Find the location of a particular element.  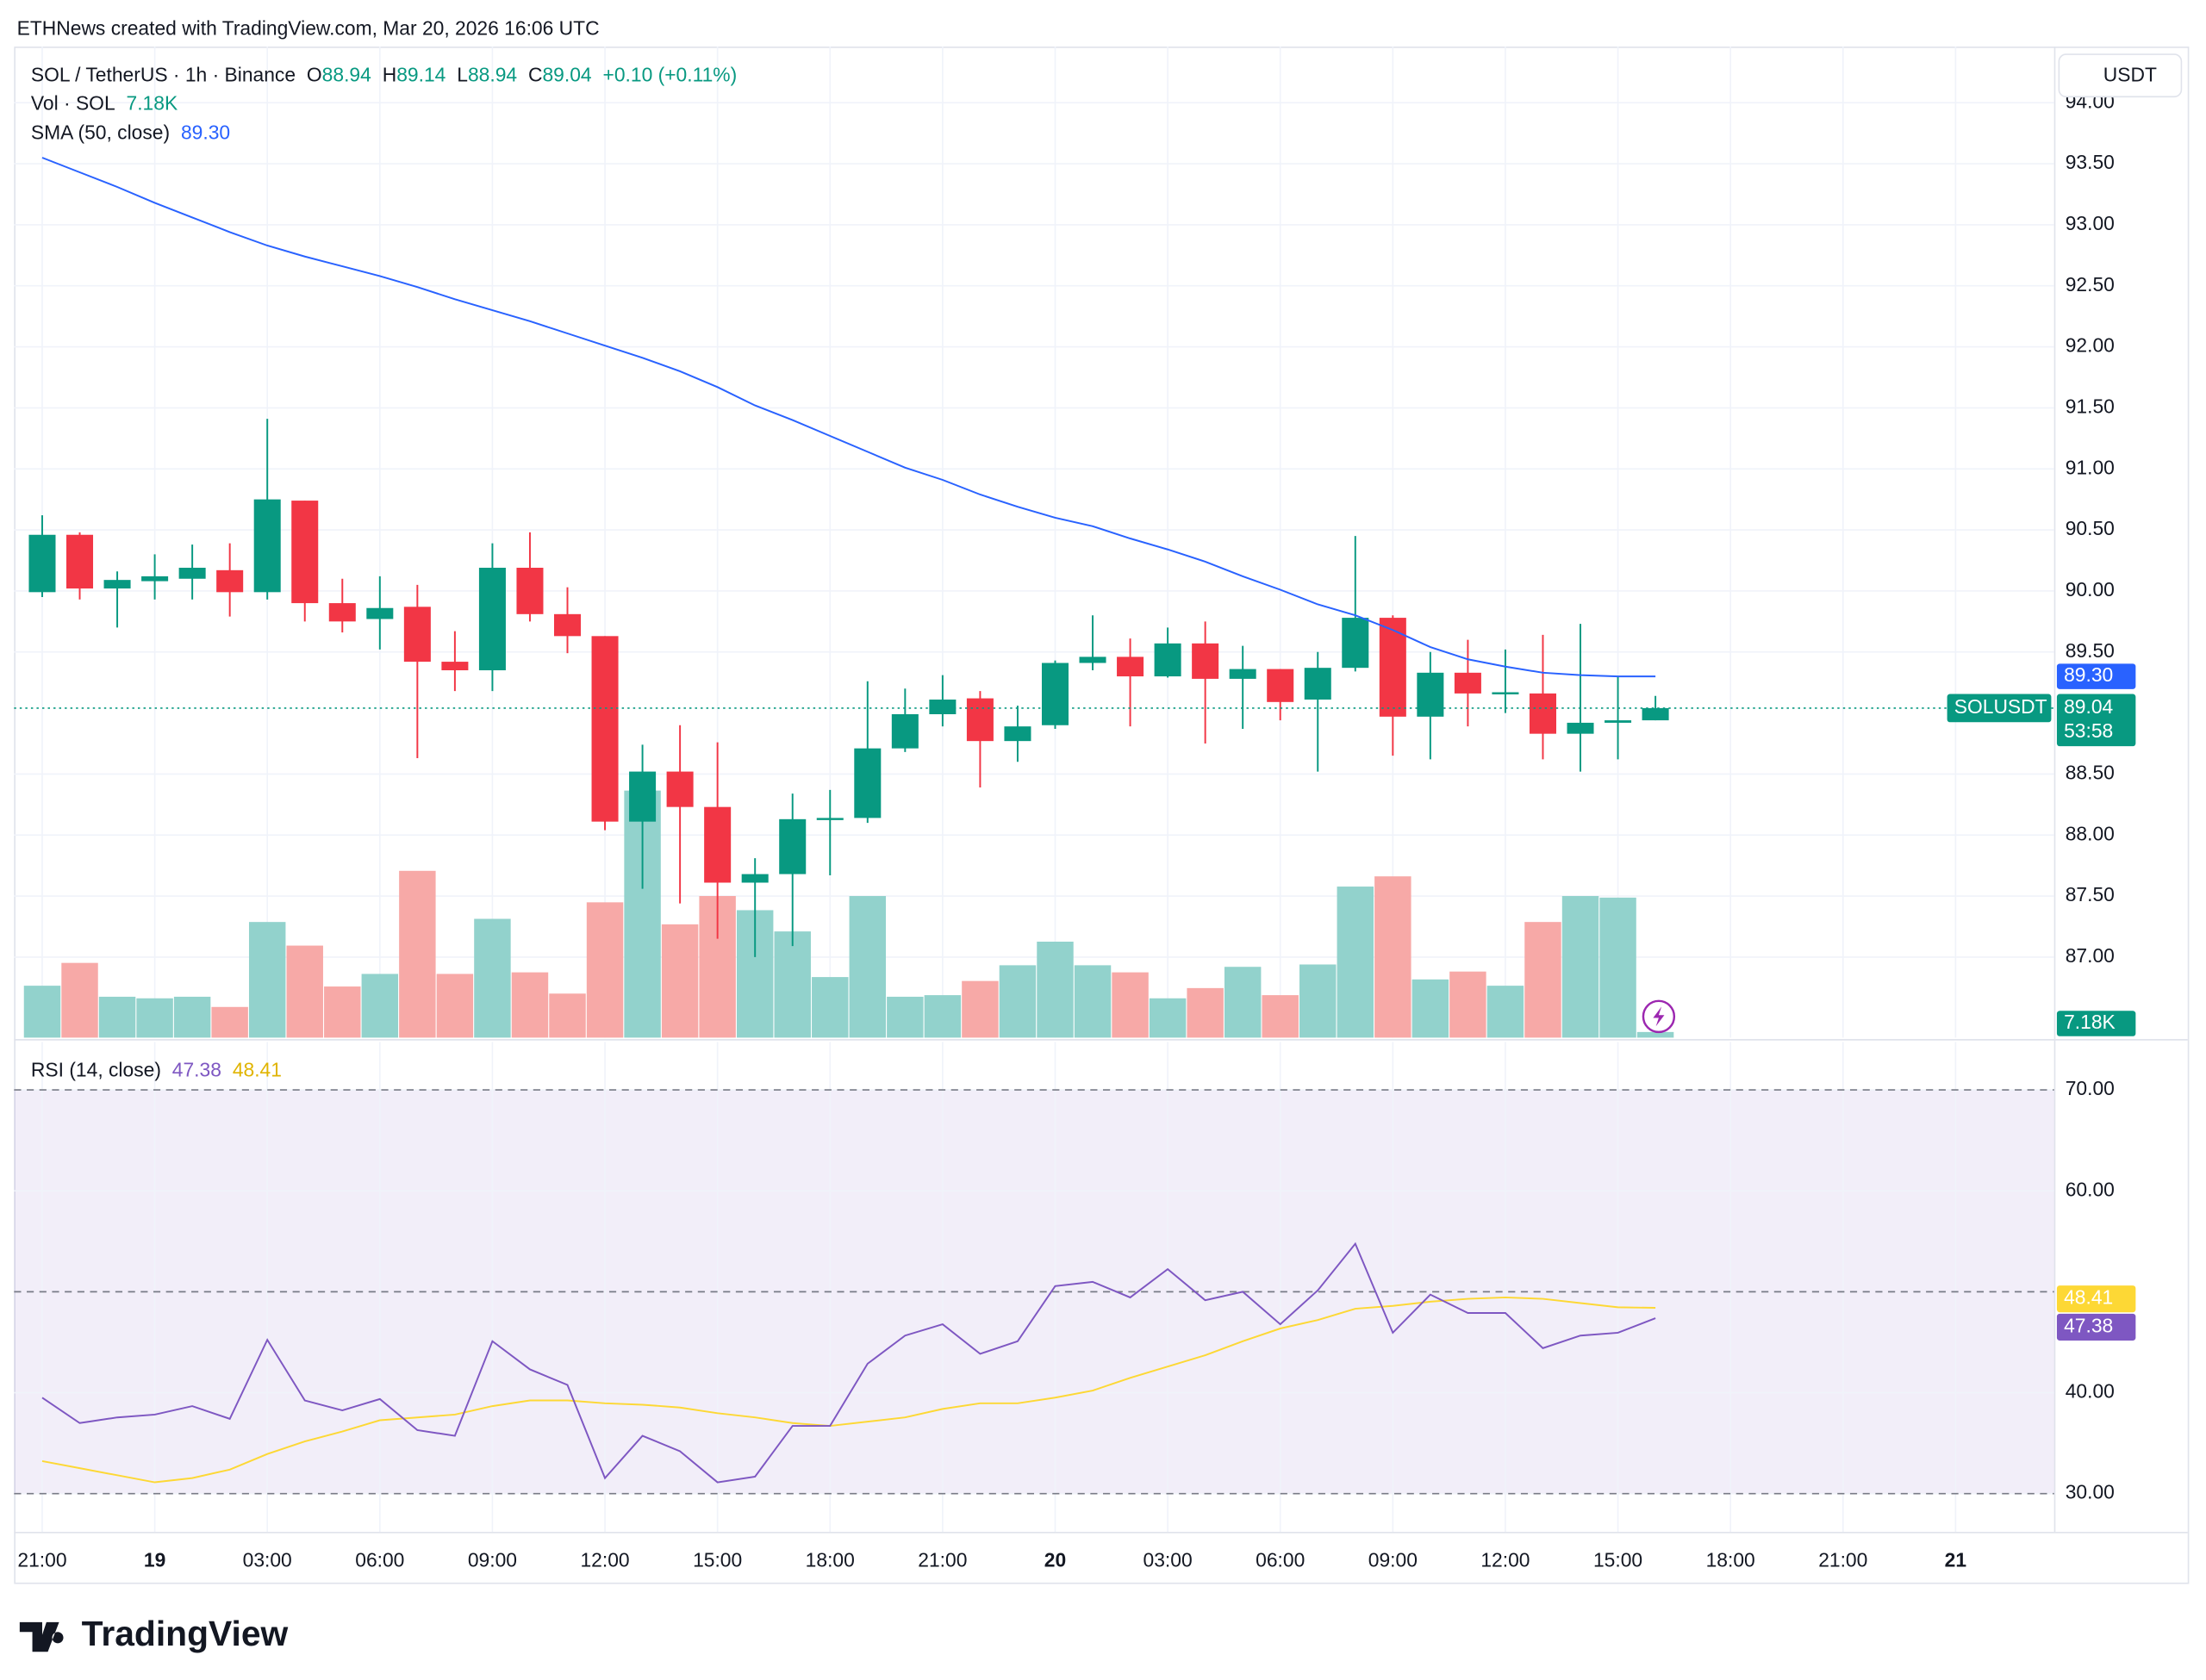

rsi-ma-tag-bg is located at coordinates (2096, 1299).